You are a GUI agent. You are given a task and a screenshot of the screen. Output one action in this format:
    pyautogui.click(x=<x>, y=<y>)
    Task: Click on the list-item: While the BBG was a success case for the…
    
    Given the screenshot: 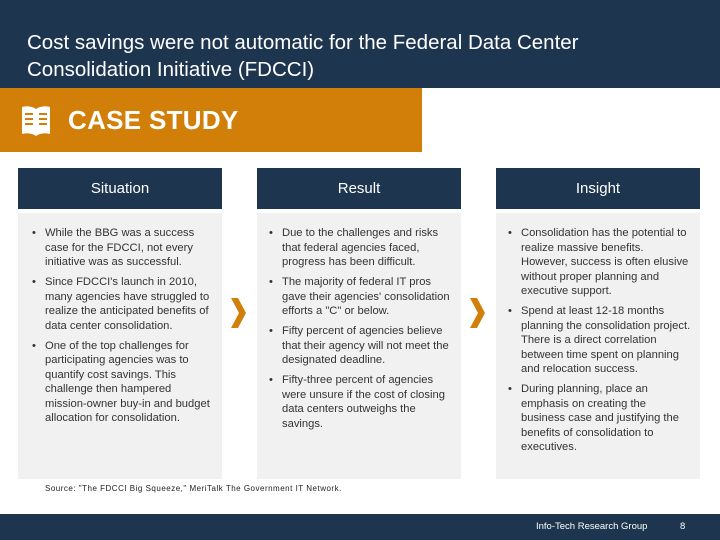 What is the action you would take?
    pyautogui.click(x=124, y=248)
    